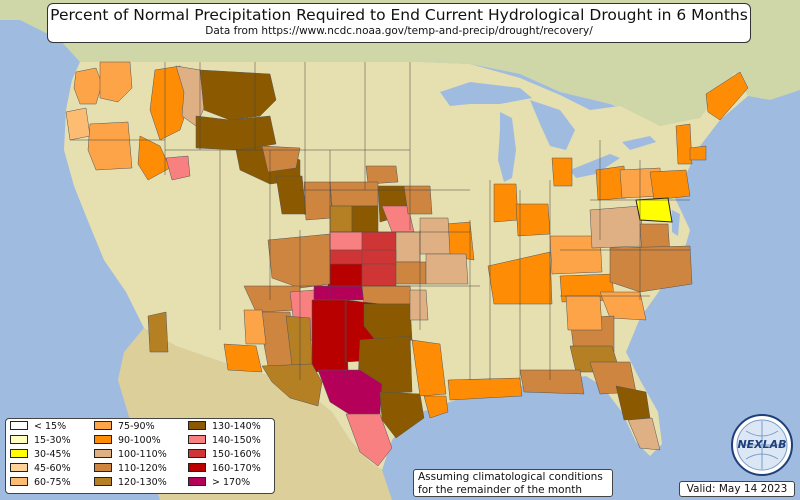  Describe the element at coordinates (345, 275) in the screenshot. I see `region-ks-sw` at that location.